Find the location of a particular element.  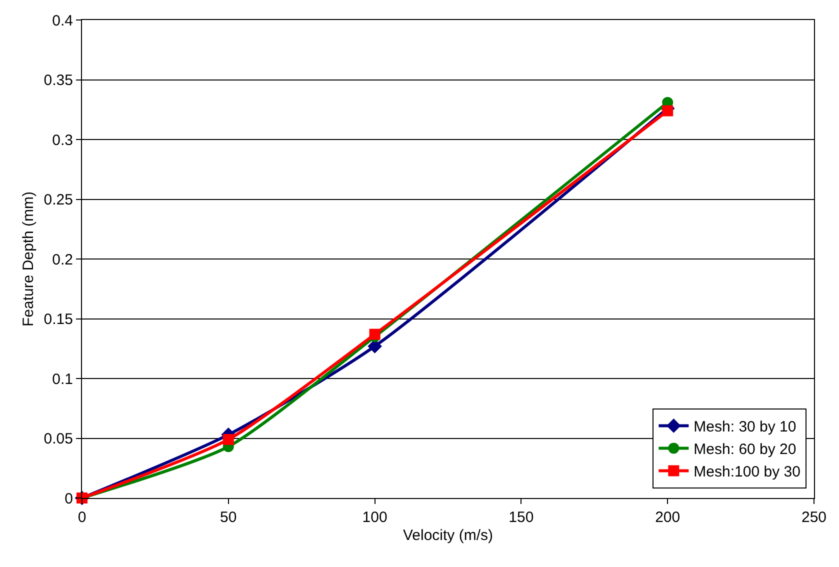

y-tick-label: 0.3 is located at coordinates (62, 140).